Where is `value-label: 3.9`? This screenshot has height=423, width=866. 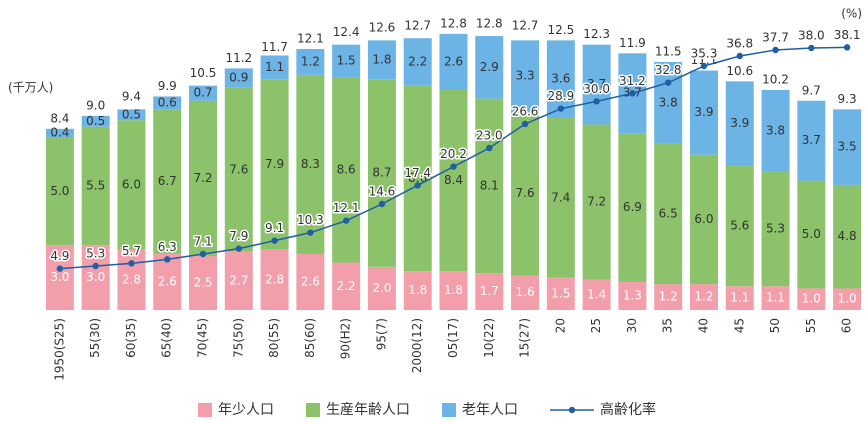 value-label: 3.9 is located at coordinates (703, 112).